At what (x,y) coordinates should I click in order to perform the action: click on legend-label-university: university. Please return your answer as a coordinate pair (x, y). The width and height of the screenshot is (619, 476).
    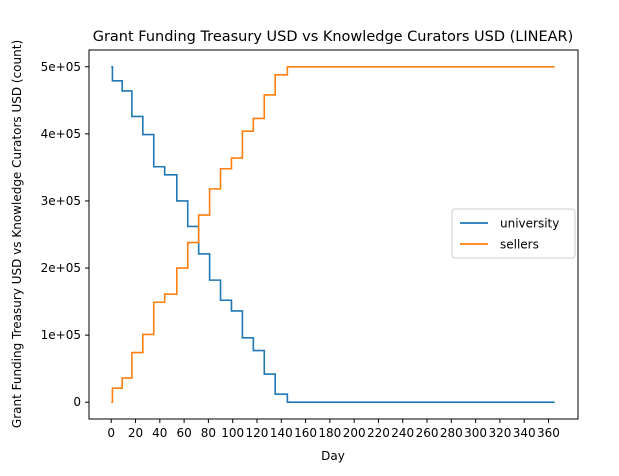
    Looking at the image, I should click on (529, 224).